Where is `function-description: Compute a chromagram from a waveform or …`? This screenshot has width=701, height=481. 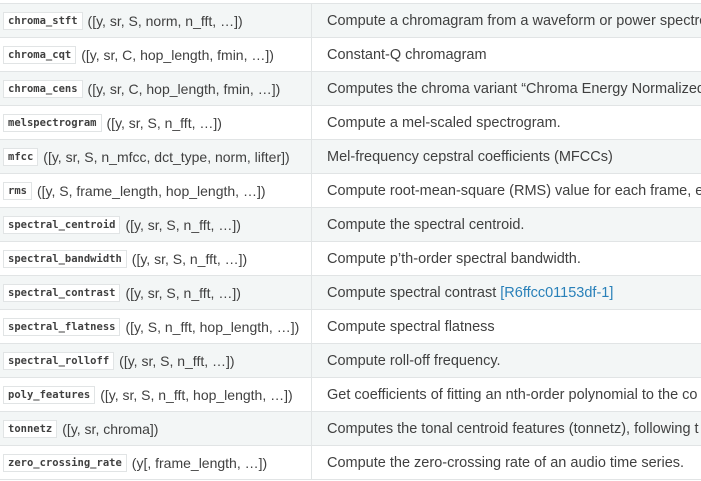 function-description: Compute a chromagram from a waveform or … is located at coordinates (506, 20).